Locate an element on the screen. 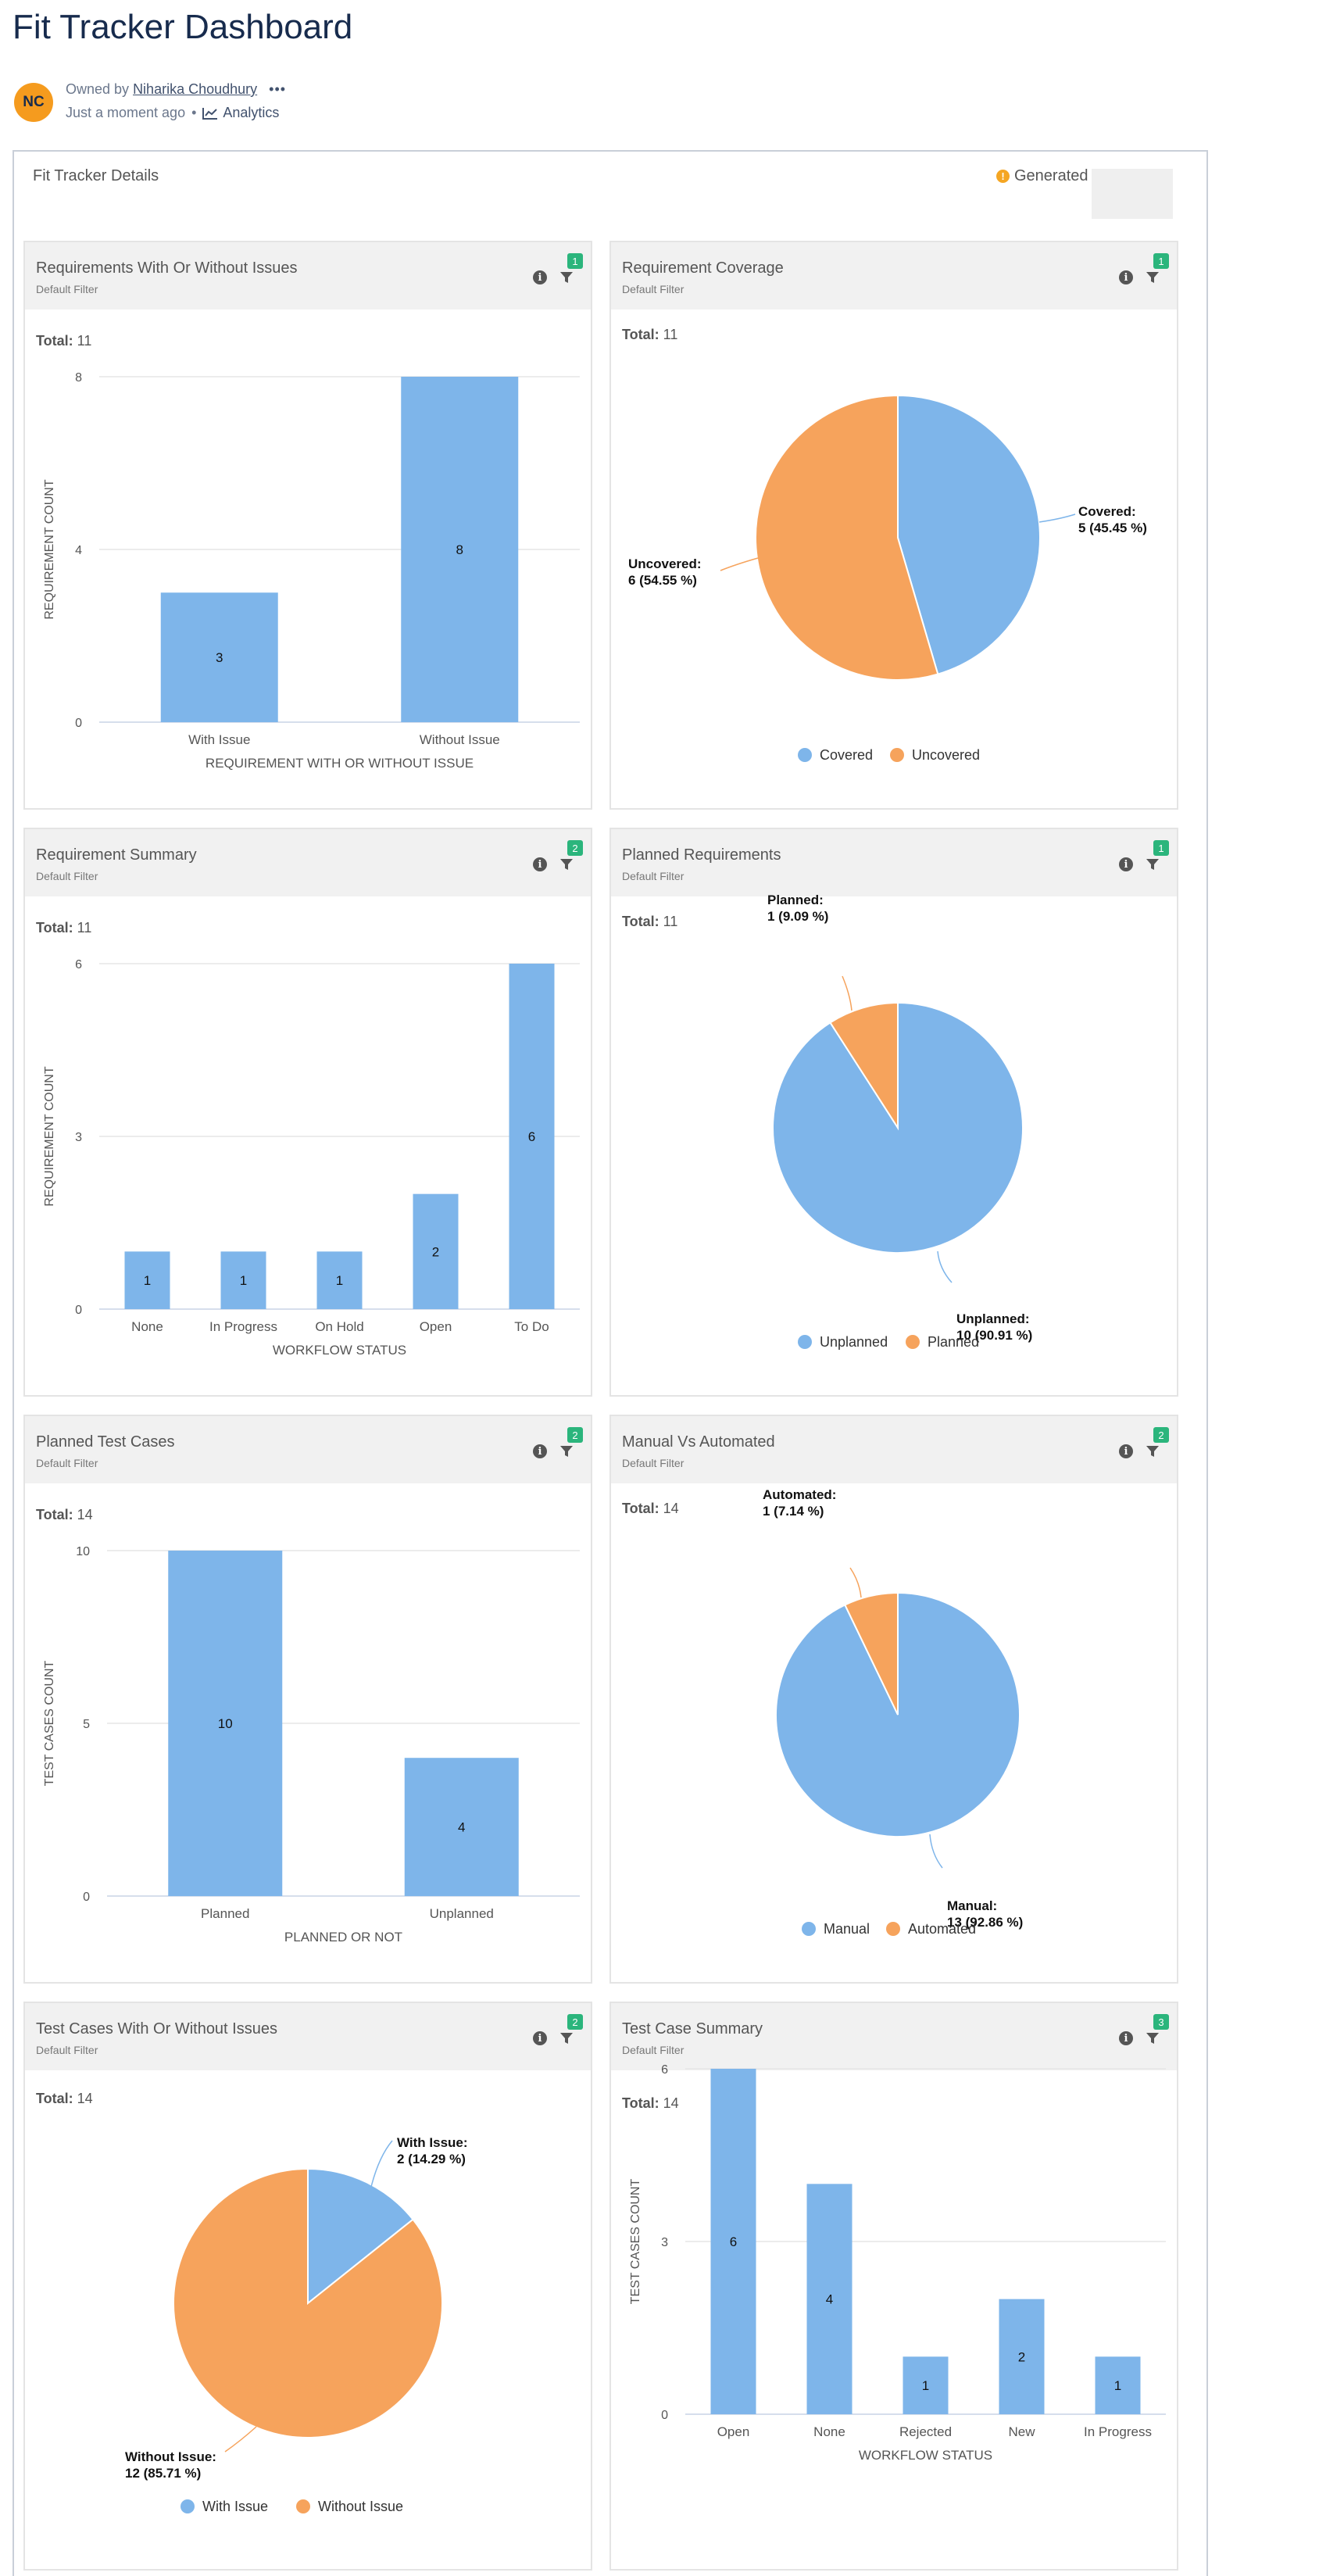 Image resolution: width=1319 pixels, height=2576 pixels. y-tick-label: 3 is located at coordinates (78, 1137).